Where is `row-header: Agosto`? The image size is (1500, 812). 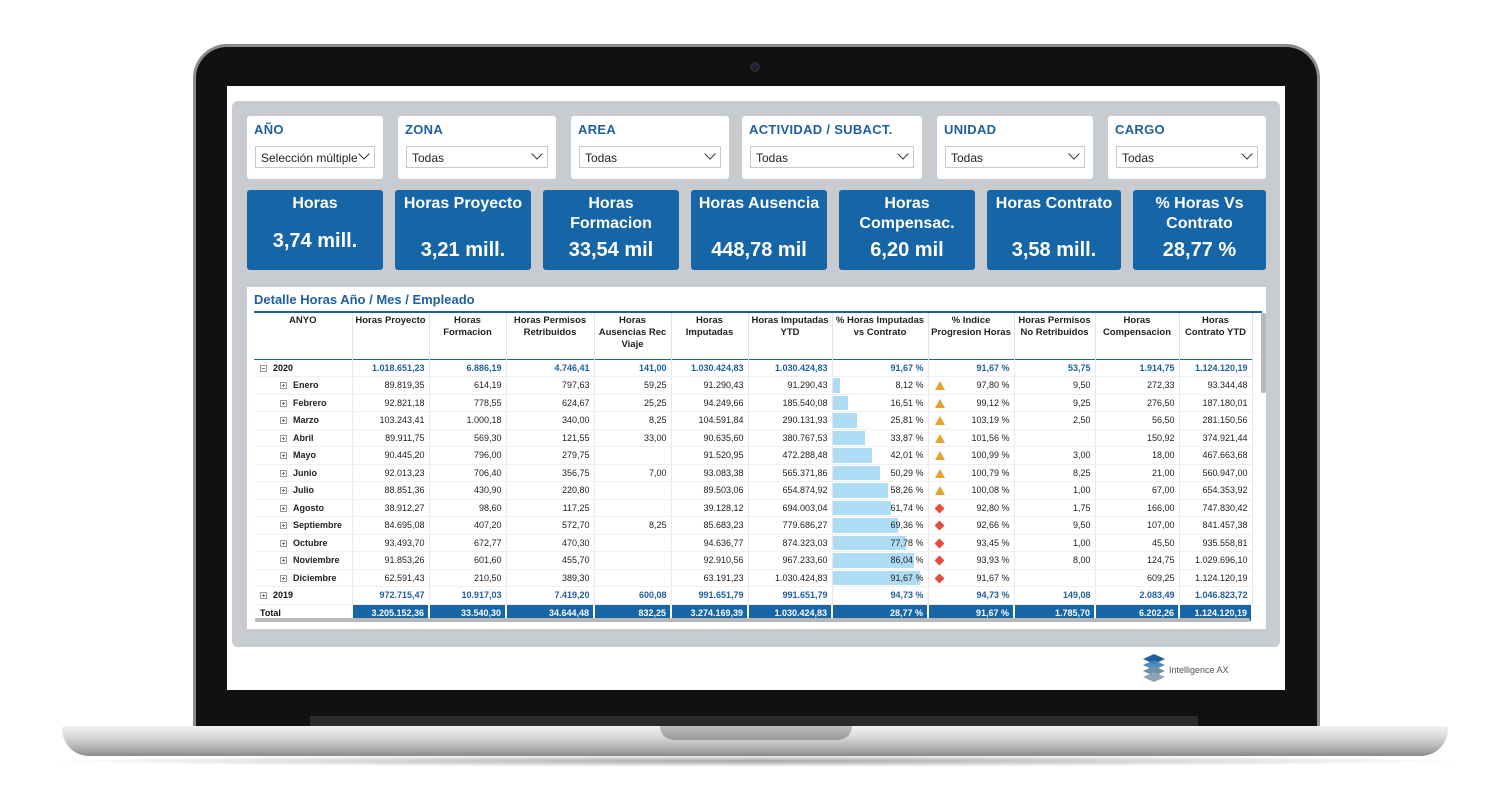 row-header: Agosto is located at coordinates (303, 508).